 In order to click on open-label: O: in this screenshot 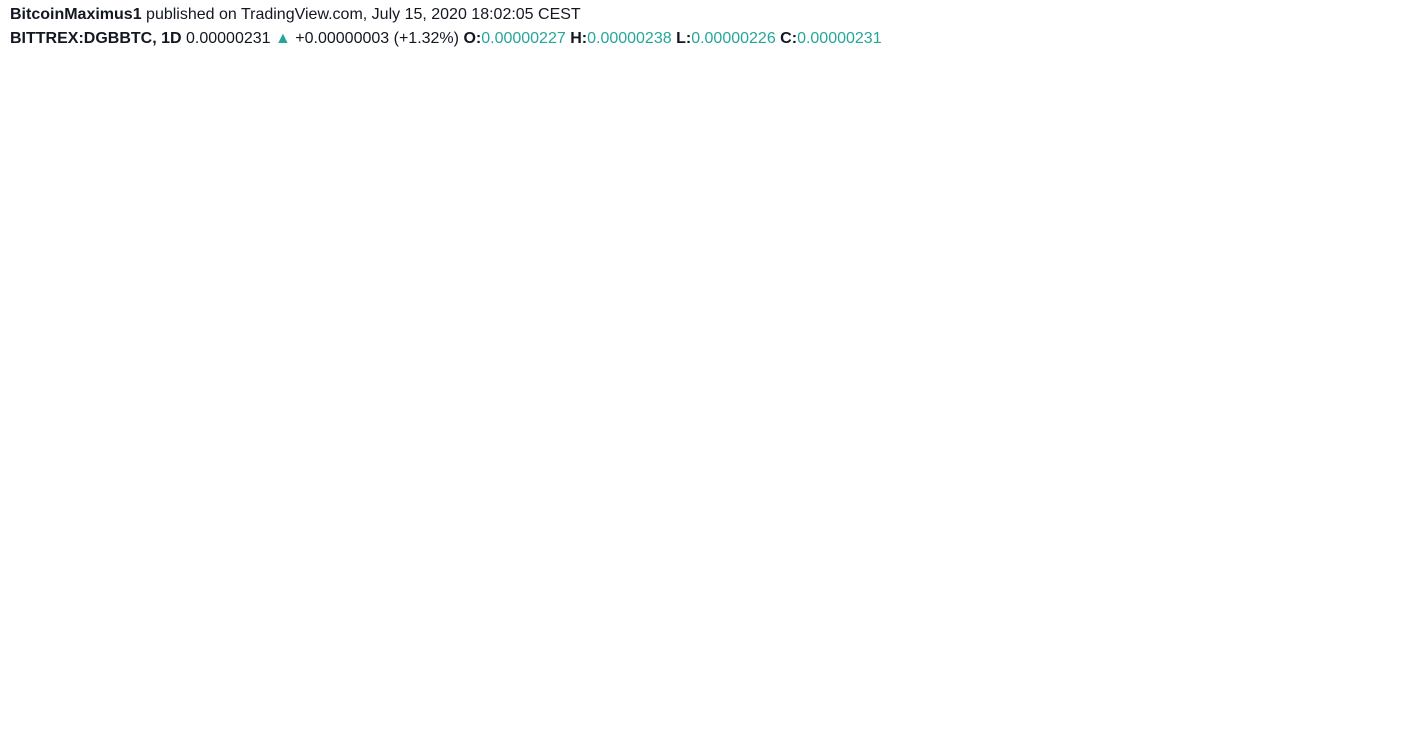, I will do `click(472, 38)`.